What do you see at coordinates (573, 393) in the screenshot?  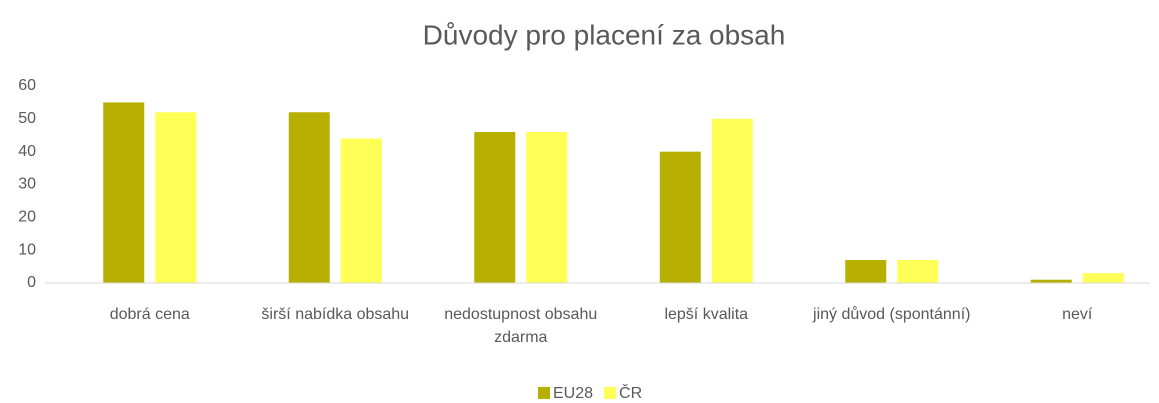 I see `legend-label: EU28` at bounding box center [573, 393].